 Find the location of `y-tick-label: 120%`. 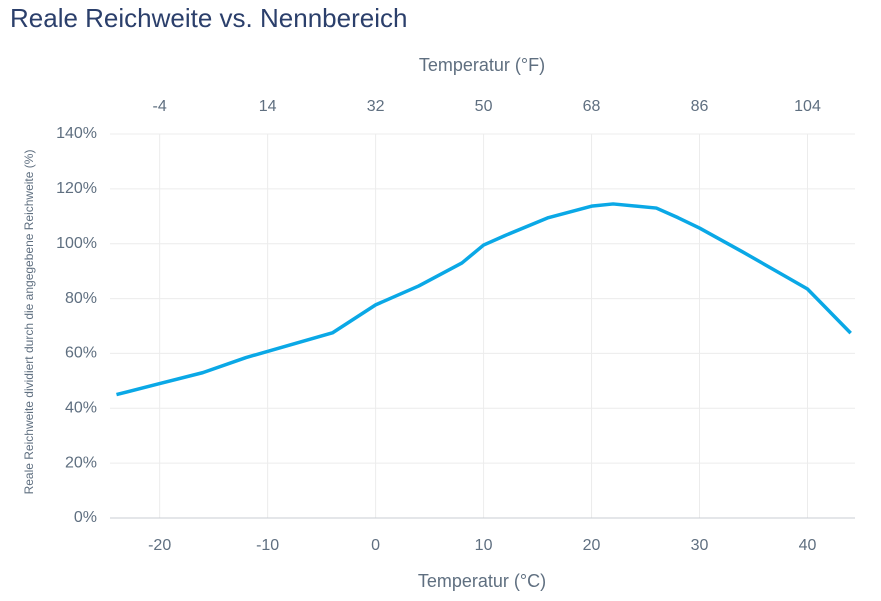

y-tick-label: 120% is located at coordinates (76, 188).